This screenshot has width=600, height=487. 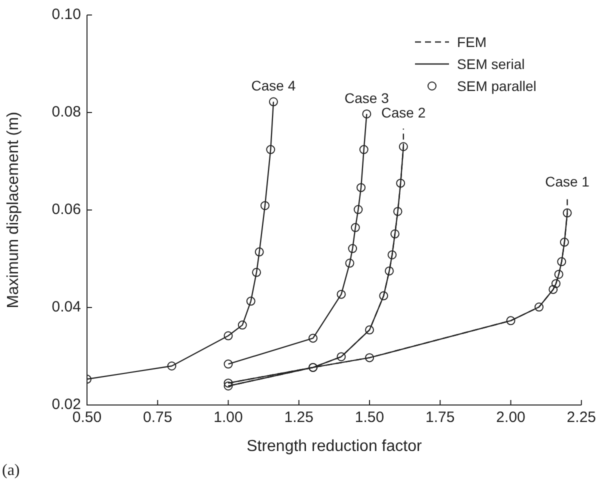 I want to click on x-tick-label: 1.75, so click(x=440, y=417).